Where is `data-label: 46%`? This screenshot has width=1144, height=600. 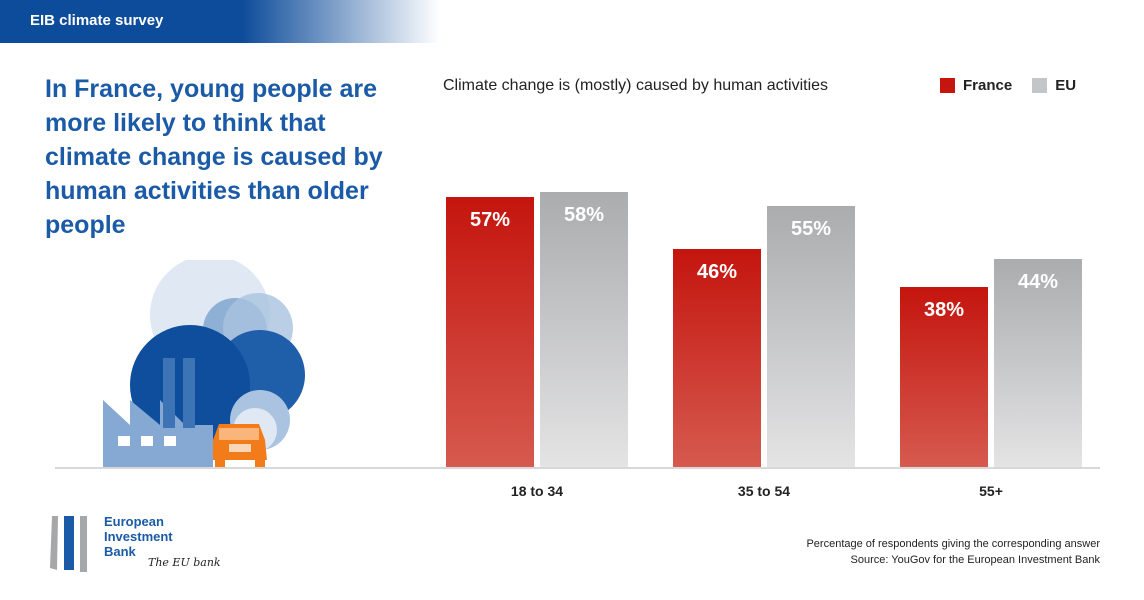 data-label: 46% is located at coordinates (717, 272).